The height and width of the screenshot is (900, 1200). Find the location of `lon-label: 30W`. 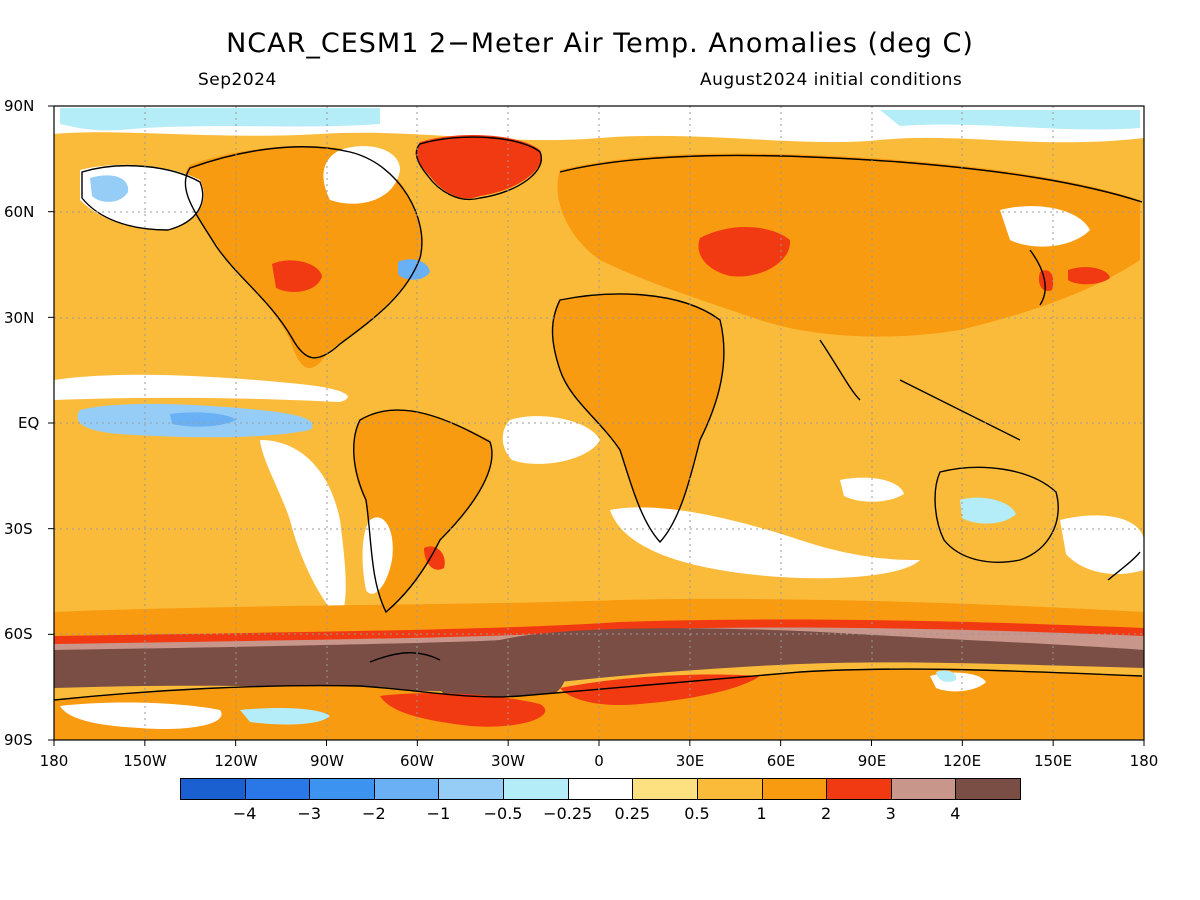

lon-label: 30W is located at coordinates (508, 761).